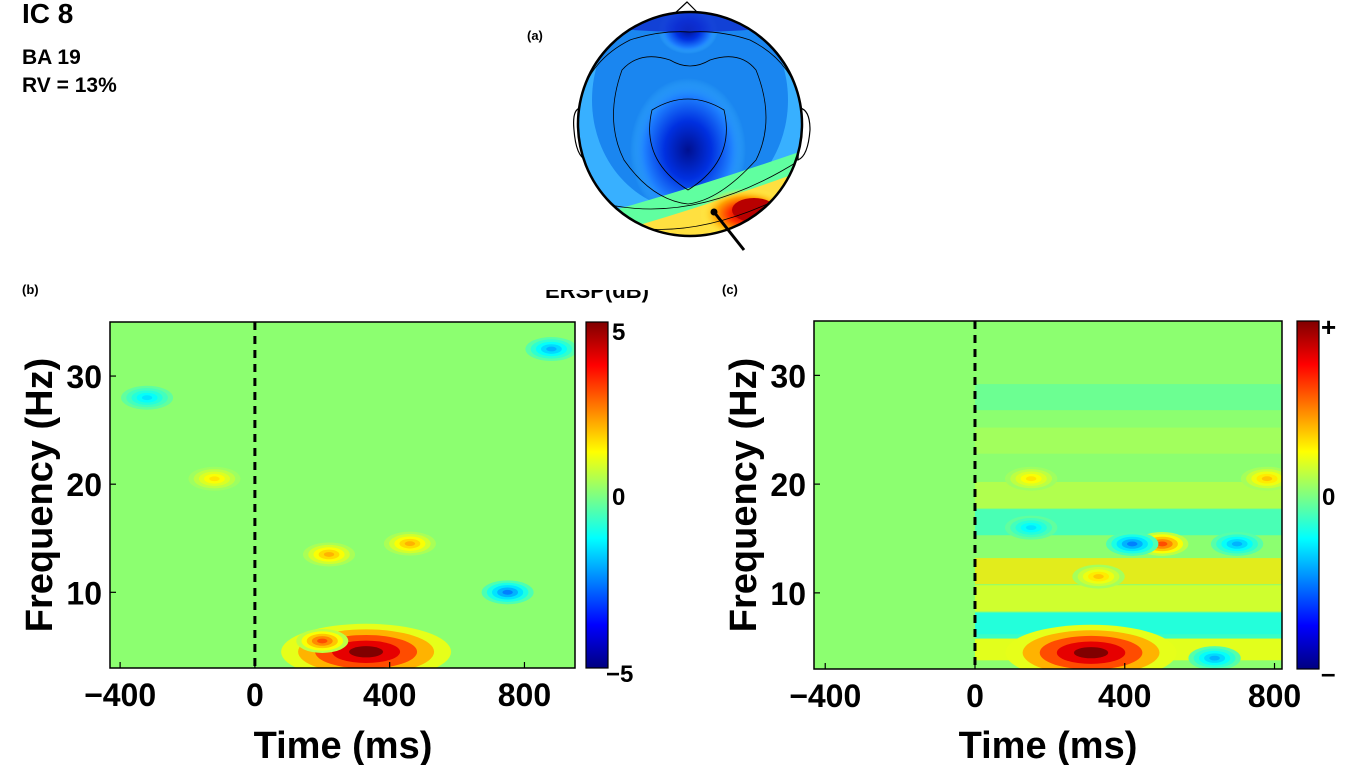 Image resolution: width=1348 pixels, height=765 pixels. What do you see at coordinates (597, 296) in the screenshot?
I see `colorbar-title: ERSP(dB)` at bounding box center [597, 296].